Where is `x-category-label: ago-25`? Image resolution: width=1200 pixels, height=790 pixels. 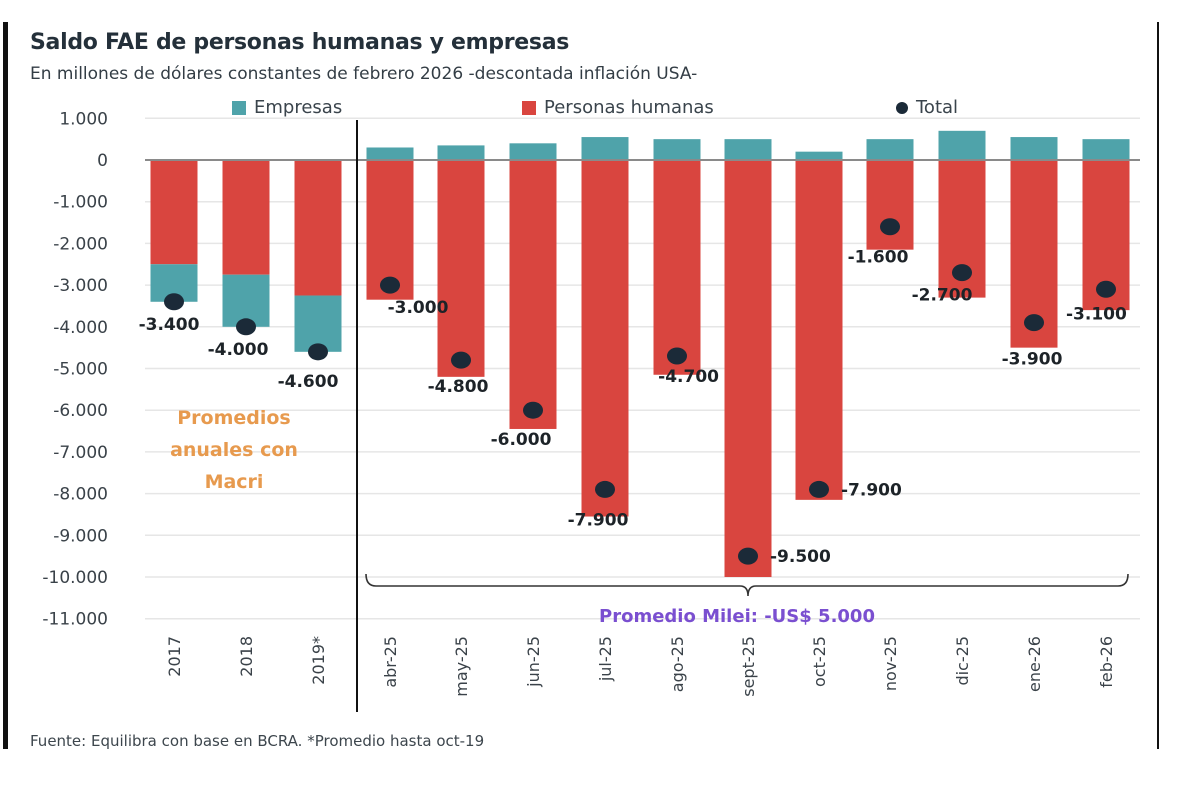
x-category-label: ago-25 is located at coordinates (677, 664).